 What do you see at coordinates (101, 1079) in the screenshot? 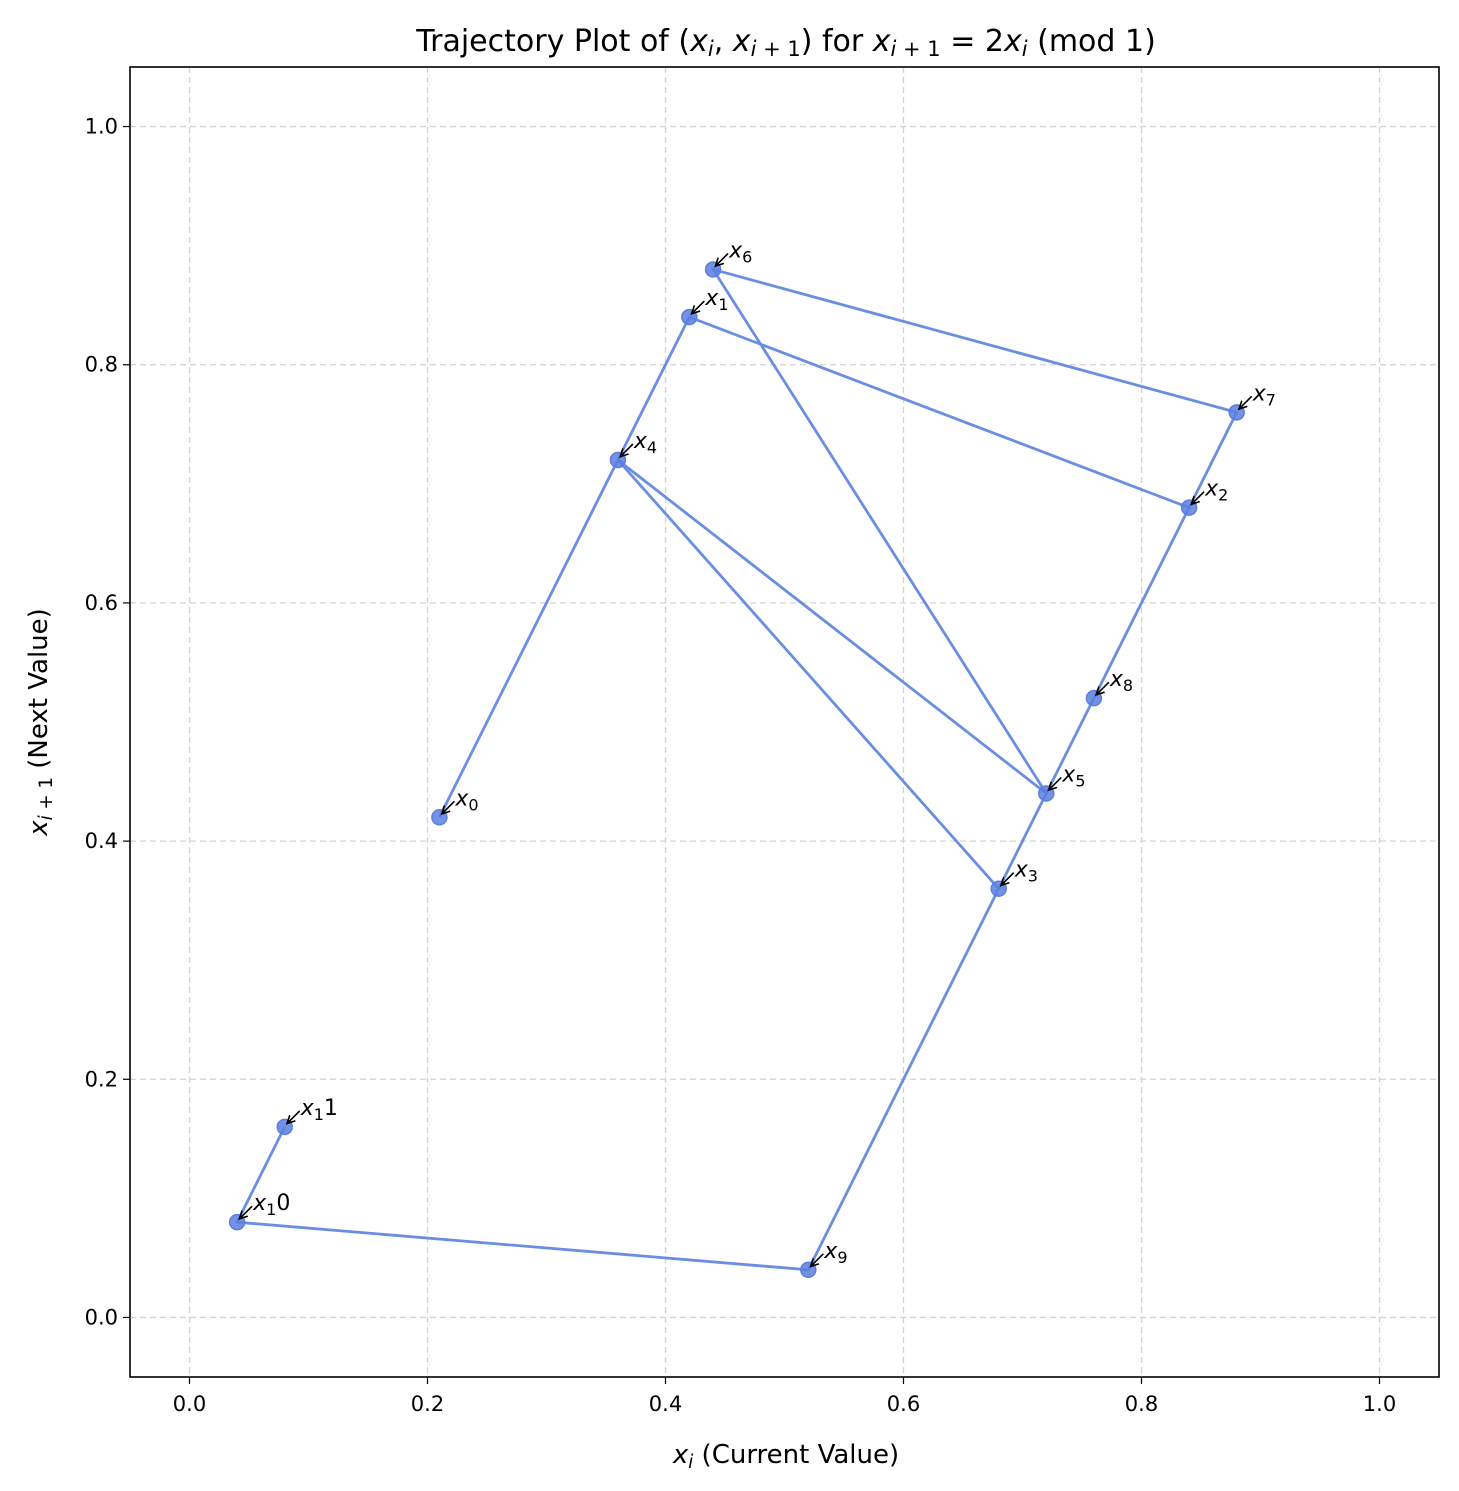
I see `y-tick-label: 0.2` at bounding box center [101, 1079].